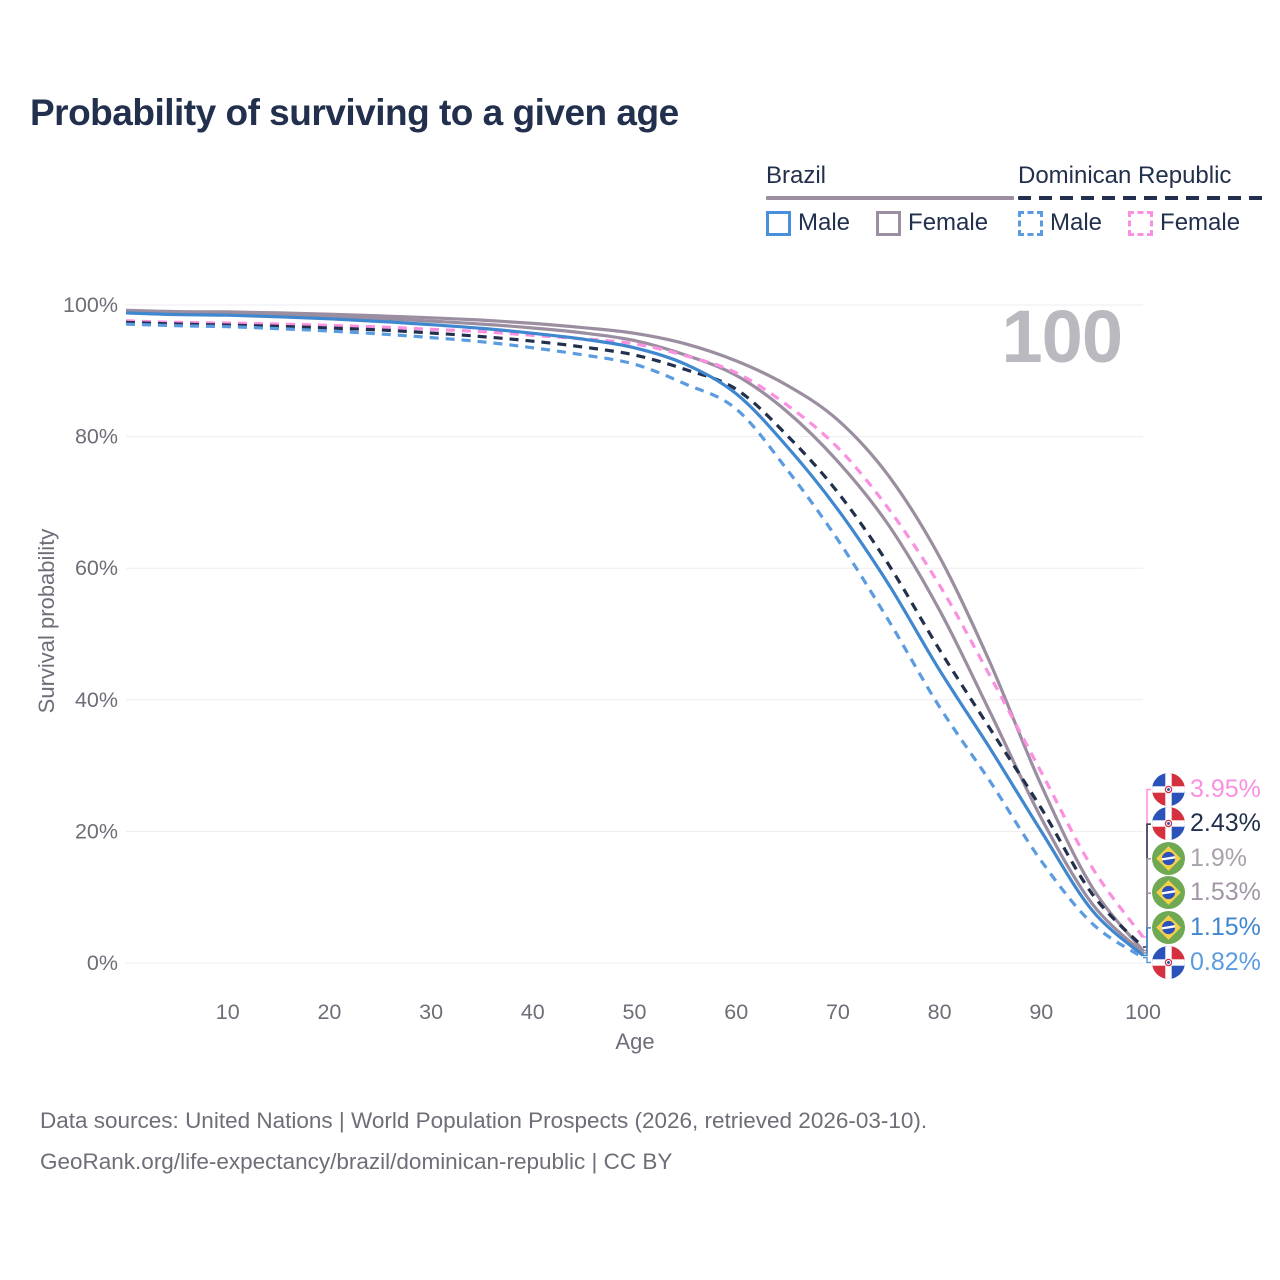 Image resolution: width=1280 pixels, height=1280 pixels. Describe the element at coordinates (1225, 823) in the screenshot. I see `end-label-value: 2.43%` at that location.